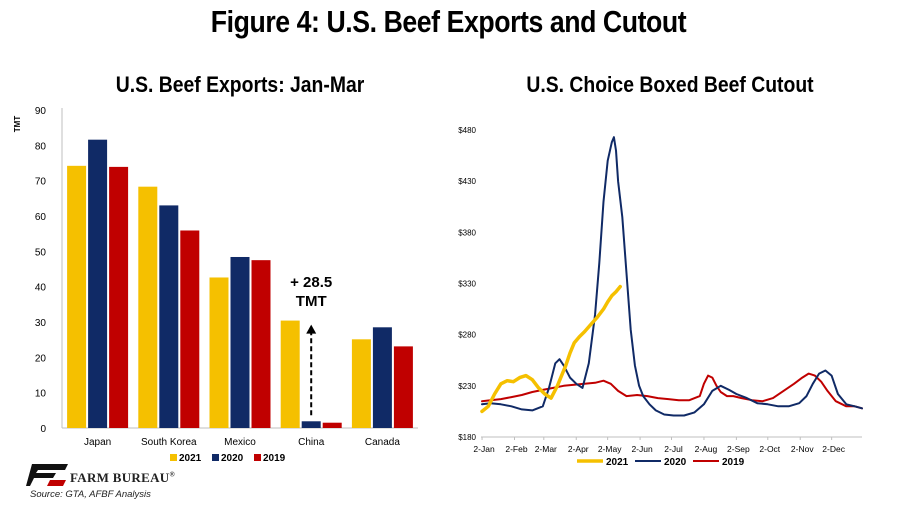 Image resolution: width=897 pixels, height=508 pixels. What do you see at coordinates (240, 84) in the screenshot?
I see `bar-chart-title: U.S. Beef Exports: Jan-Mar` at bounding box center [240, 84].